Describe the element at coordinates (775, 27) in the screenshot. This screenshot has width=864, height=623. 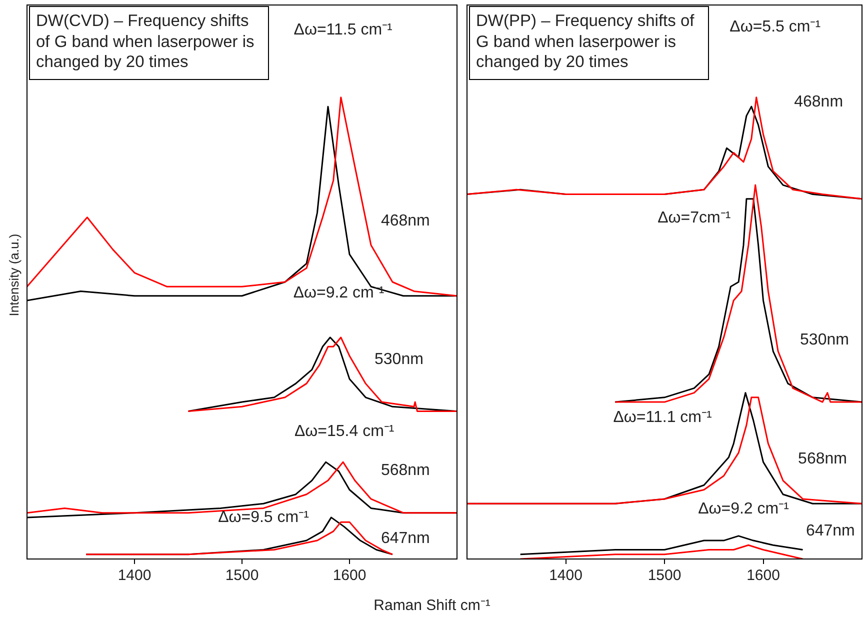
I see `text: Δω=5.5 cm⁻¹` at that location.